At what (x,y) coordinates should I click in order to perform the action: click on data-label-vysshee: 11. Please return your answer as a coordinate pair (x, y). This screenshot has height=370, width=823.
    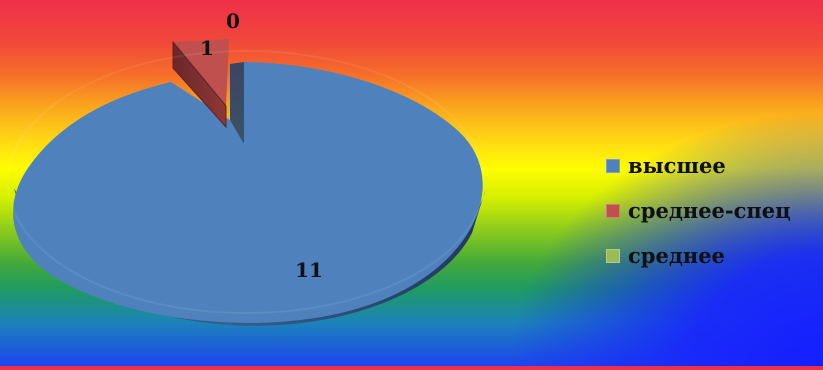
    Looking at the image, I should click on (309, 270).